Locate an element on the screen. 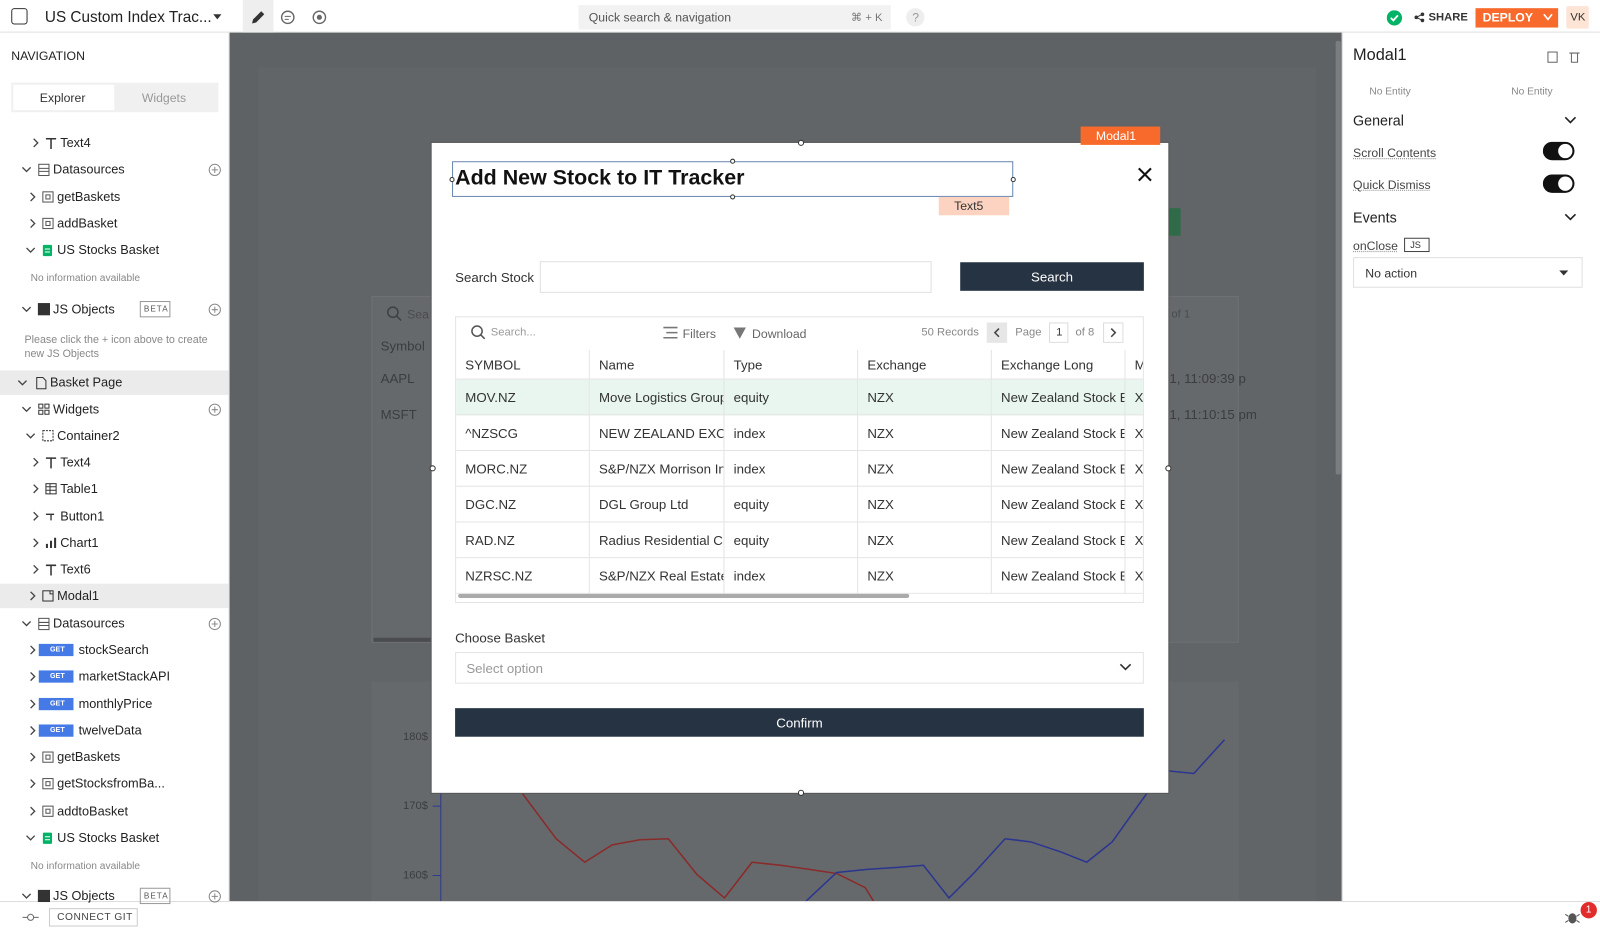  column-header: Type is located at coordinates (791, 364).